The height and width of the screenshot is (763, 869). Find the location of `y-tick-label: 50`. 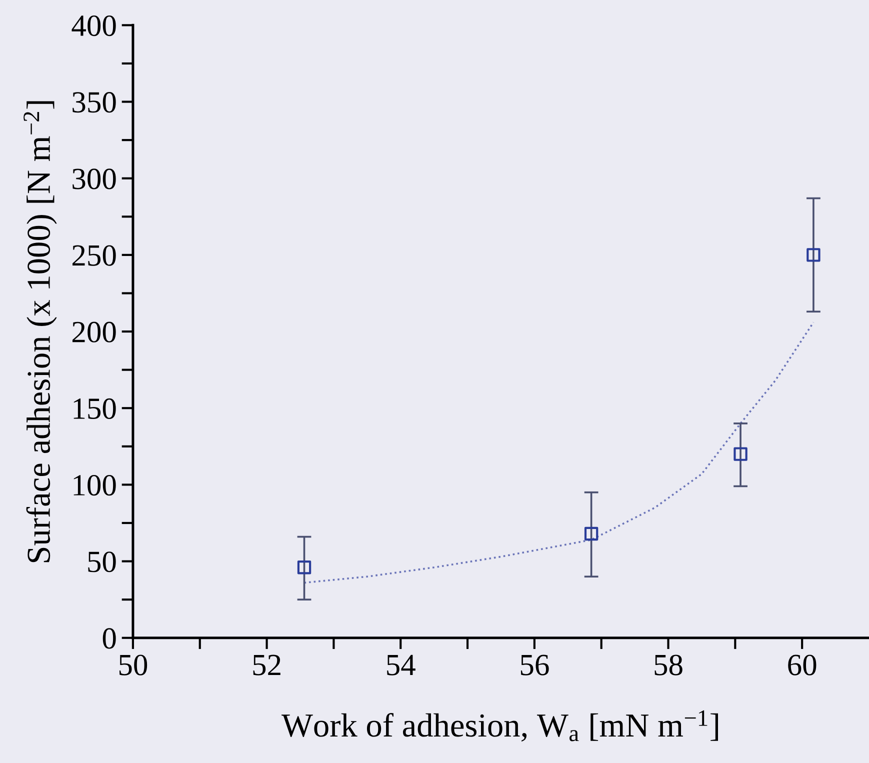

y-tick-label: 50 is located at coordinates (102, 562).